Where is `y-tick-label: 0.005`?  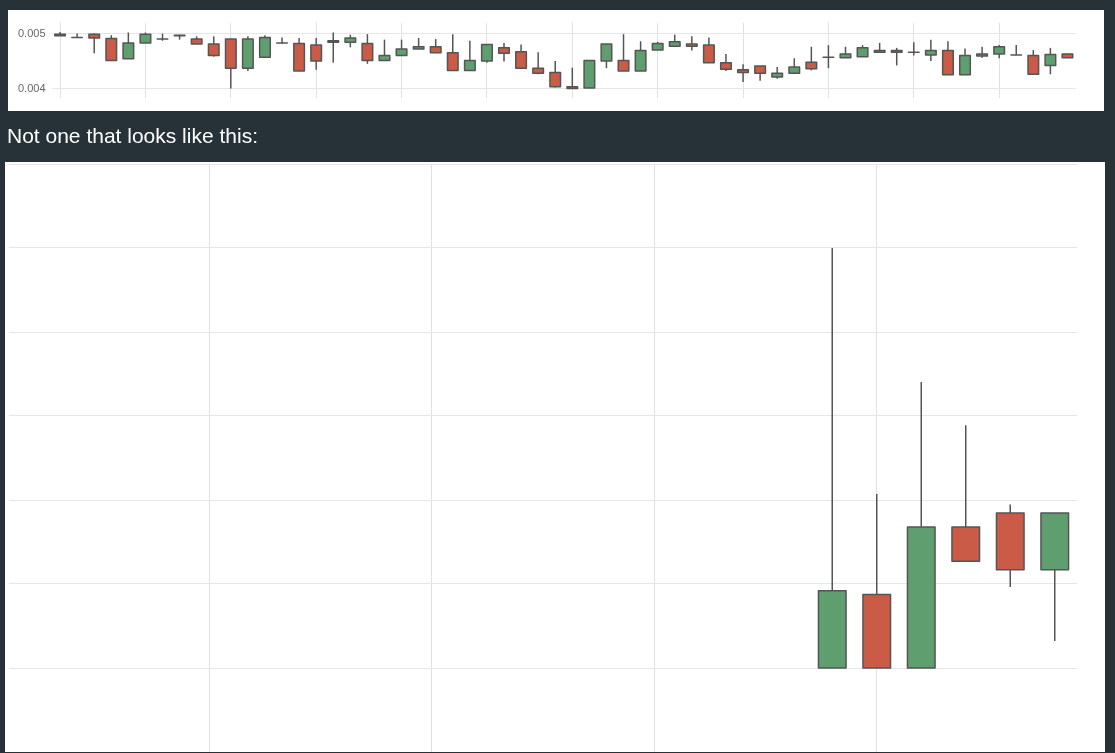 y-tick-label: 0.005 is located at coordinates (32, 32).